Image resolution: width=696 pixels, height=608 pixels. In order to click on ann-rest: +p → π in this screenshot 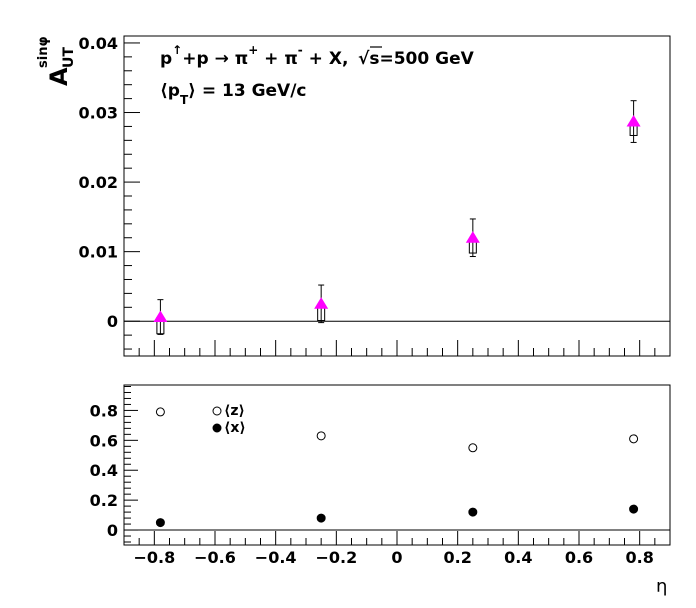, I will do `click(215, 59)`.